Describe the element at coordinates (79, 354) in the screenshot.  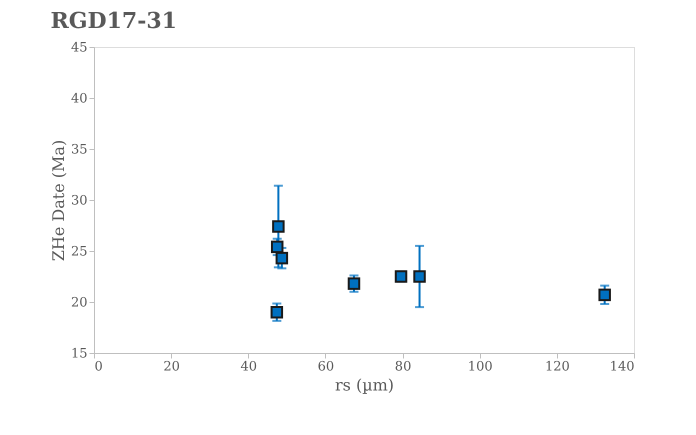
I see `y-tick-label: 15` at that location.